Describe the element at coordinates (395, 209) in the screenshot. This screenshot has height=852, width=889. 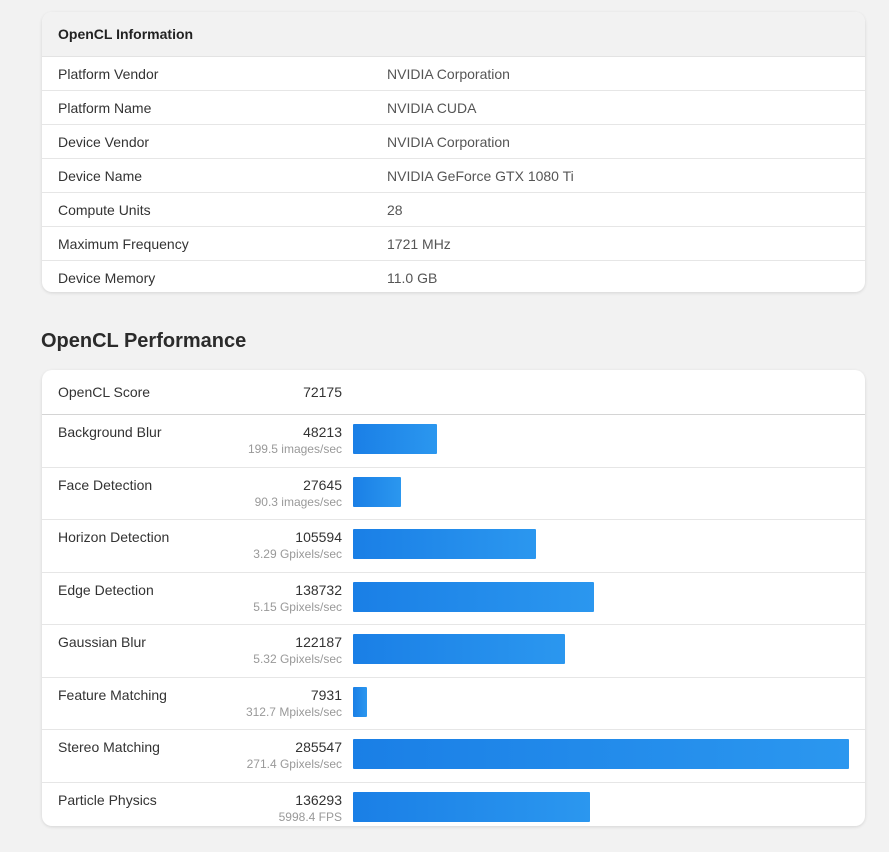
I see `info-value: 28` at that location.